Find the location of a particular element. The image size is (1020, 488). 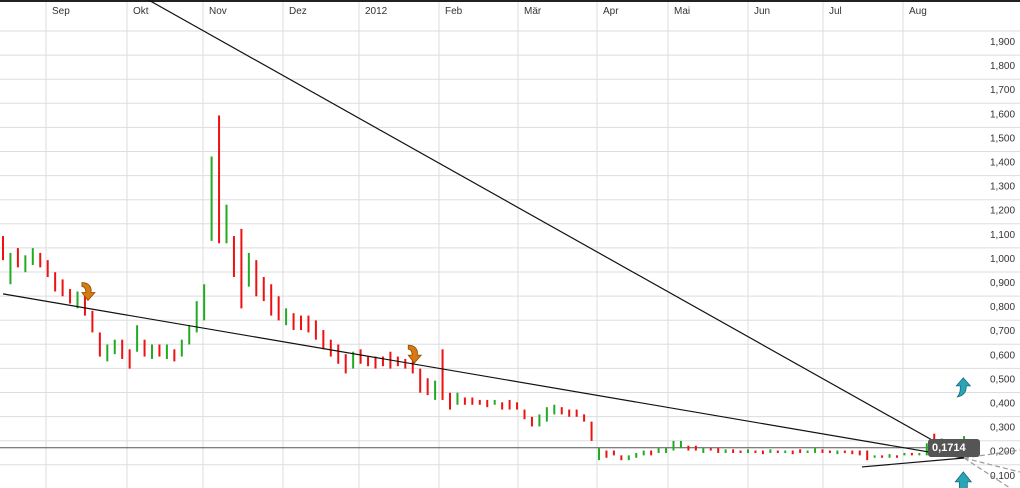

y-tick-label: 0,300 is located at coordinates (1002, 428).